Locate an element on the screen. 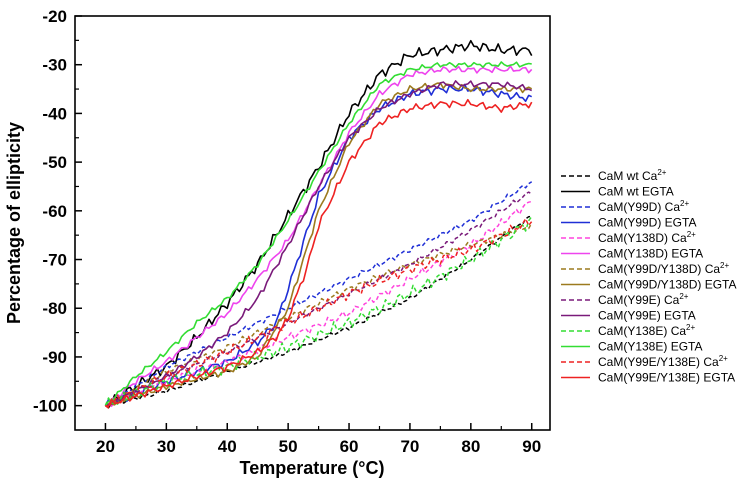 This screenshot has width=750, height=492. legend-label-text: CaM(Y138E) EGTA is located at coordinates (650, 347).